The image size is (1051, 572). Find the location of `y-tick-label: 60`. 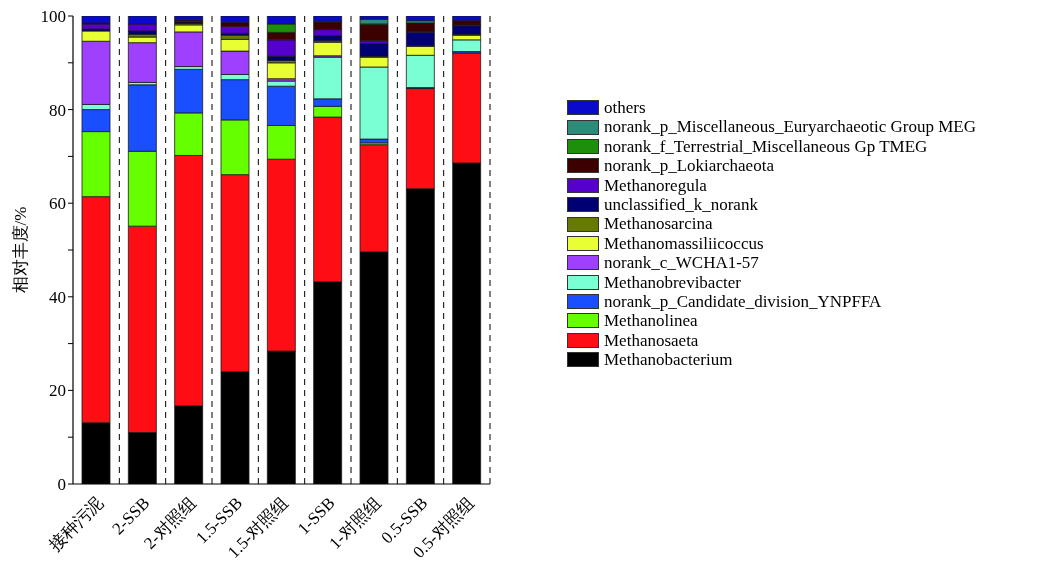

y-tick-label: 60 is located at coordinates (57, 204).